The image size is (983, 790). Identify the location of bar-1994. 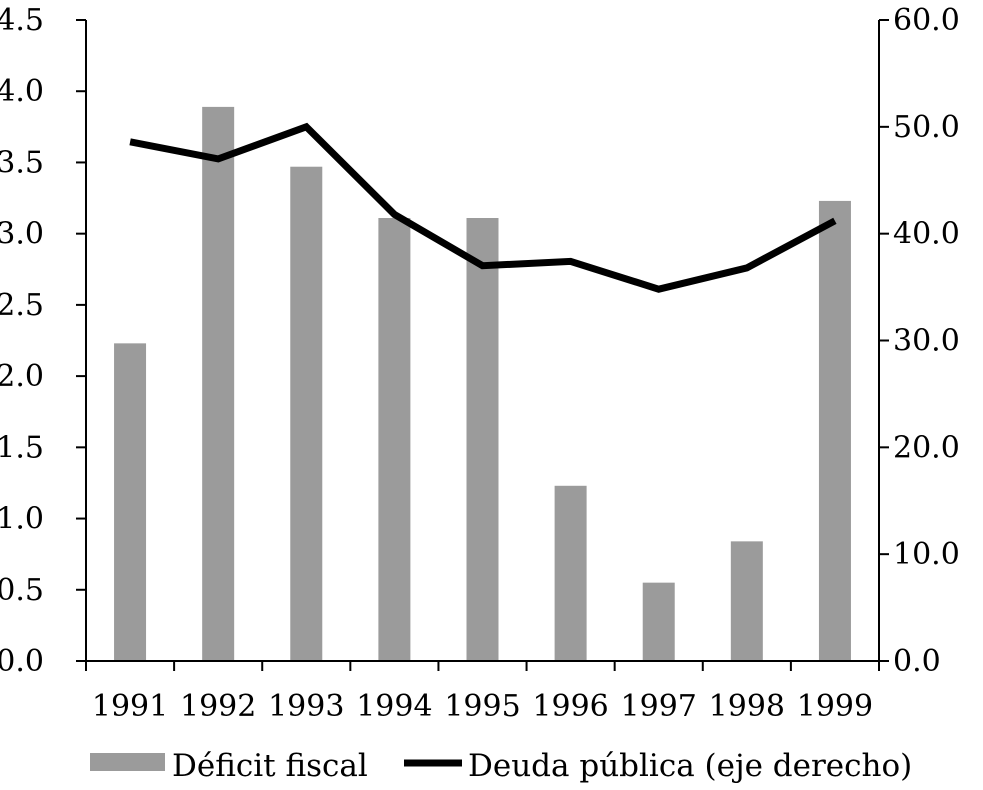
(394, 439).